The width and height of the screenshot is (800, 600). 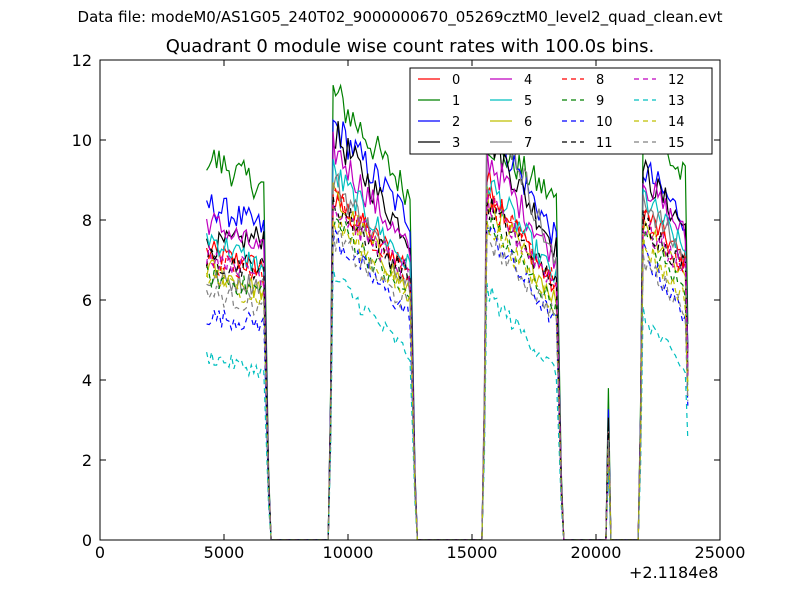 What do you see at coordinates (456, 122) in the screenshot?
I see `legend-label-2: 2` at bounding box center [456, 122].